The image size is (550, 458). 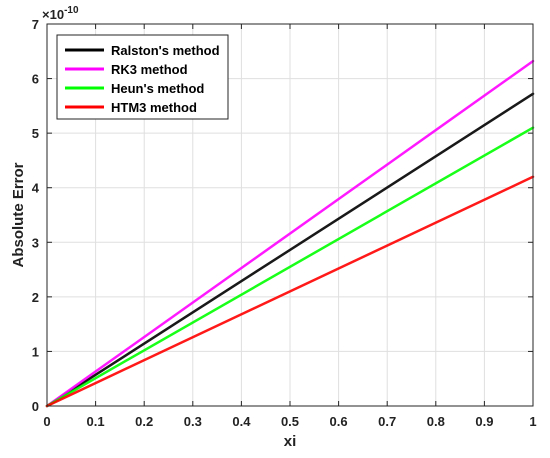 I want to click on x-tick-label: 0, so click(x=46, y=421).